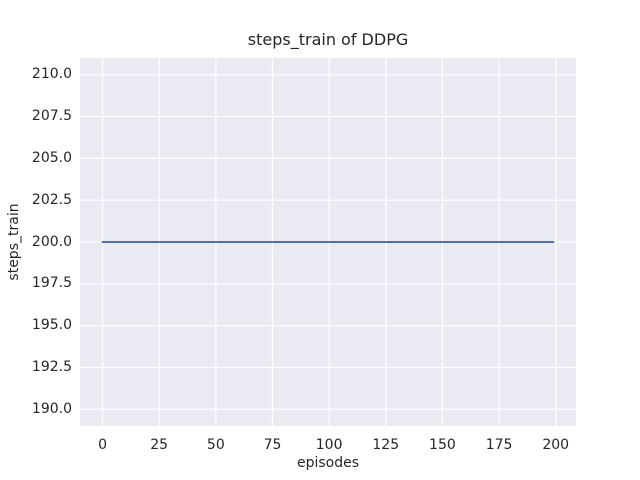  Describe the element at coordinates (51, 408) in the screenshot. I see `y-tick-label: 190.0` at that location.